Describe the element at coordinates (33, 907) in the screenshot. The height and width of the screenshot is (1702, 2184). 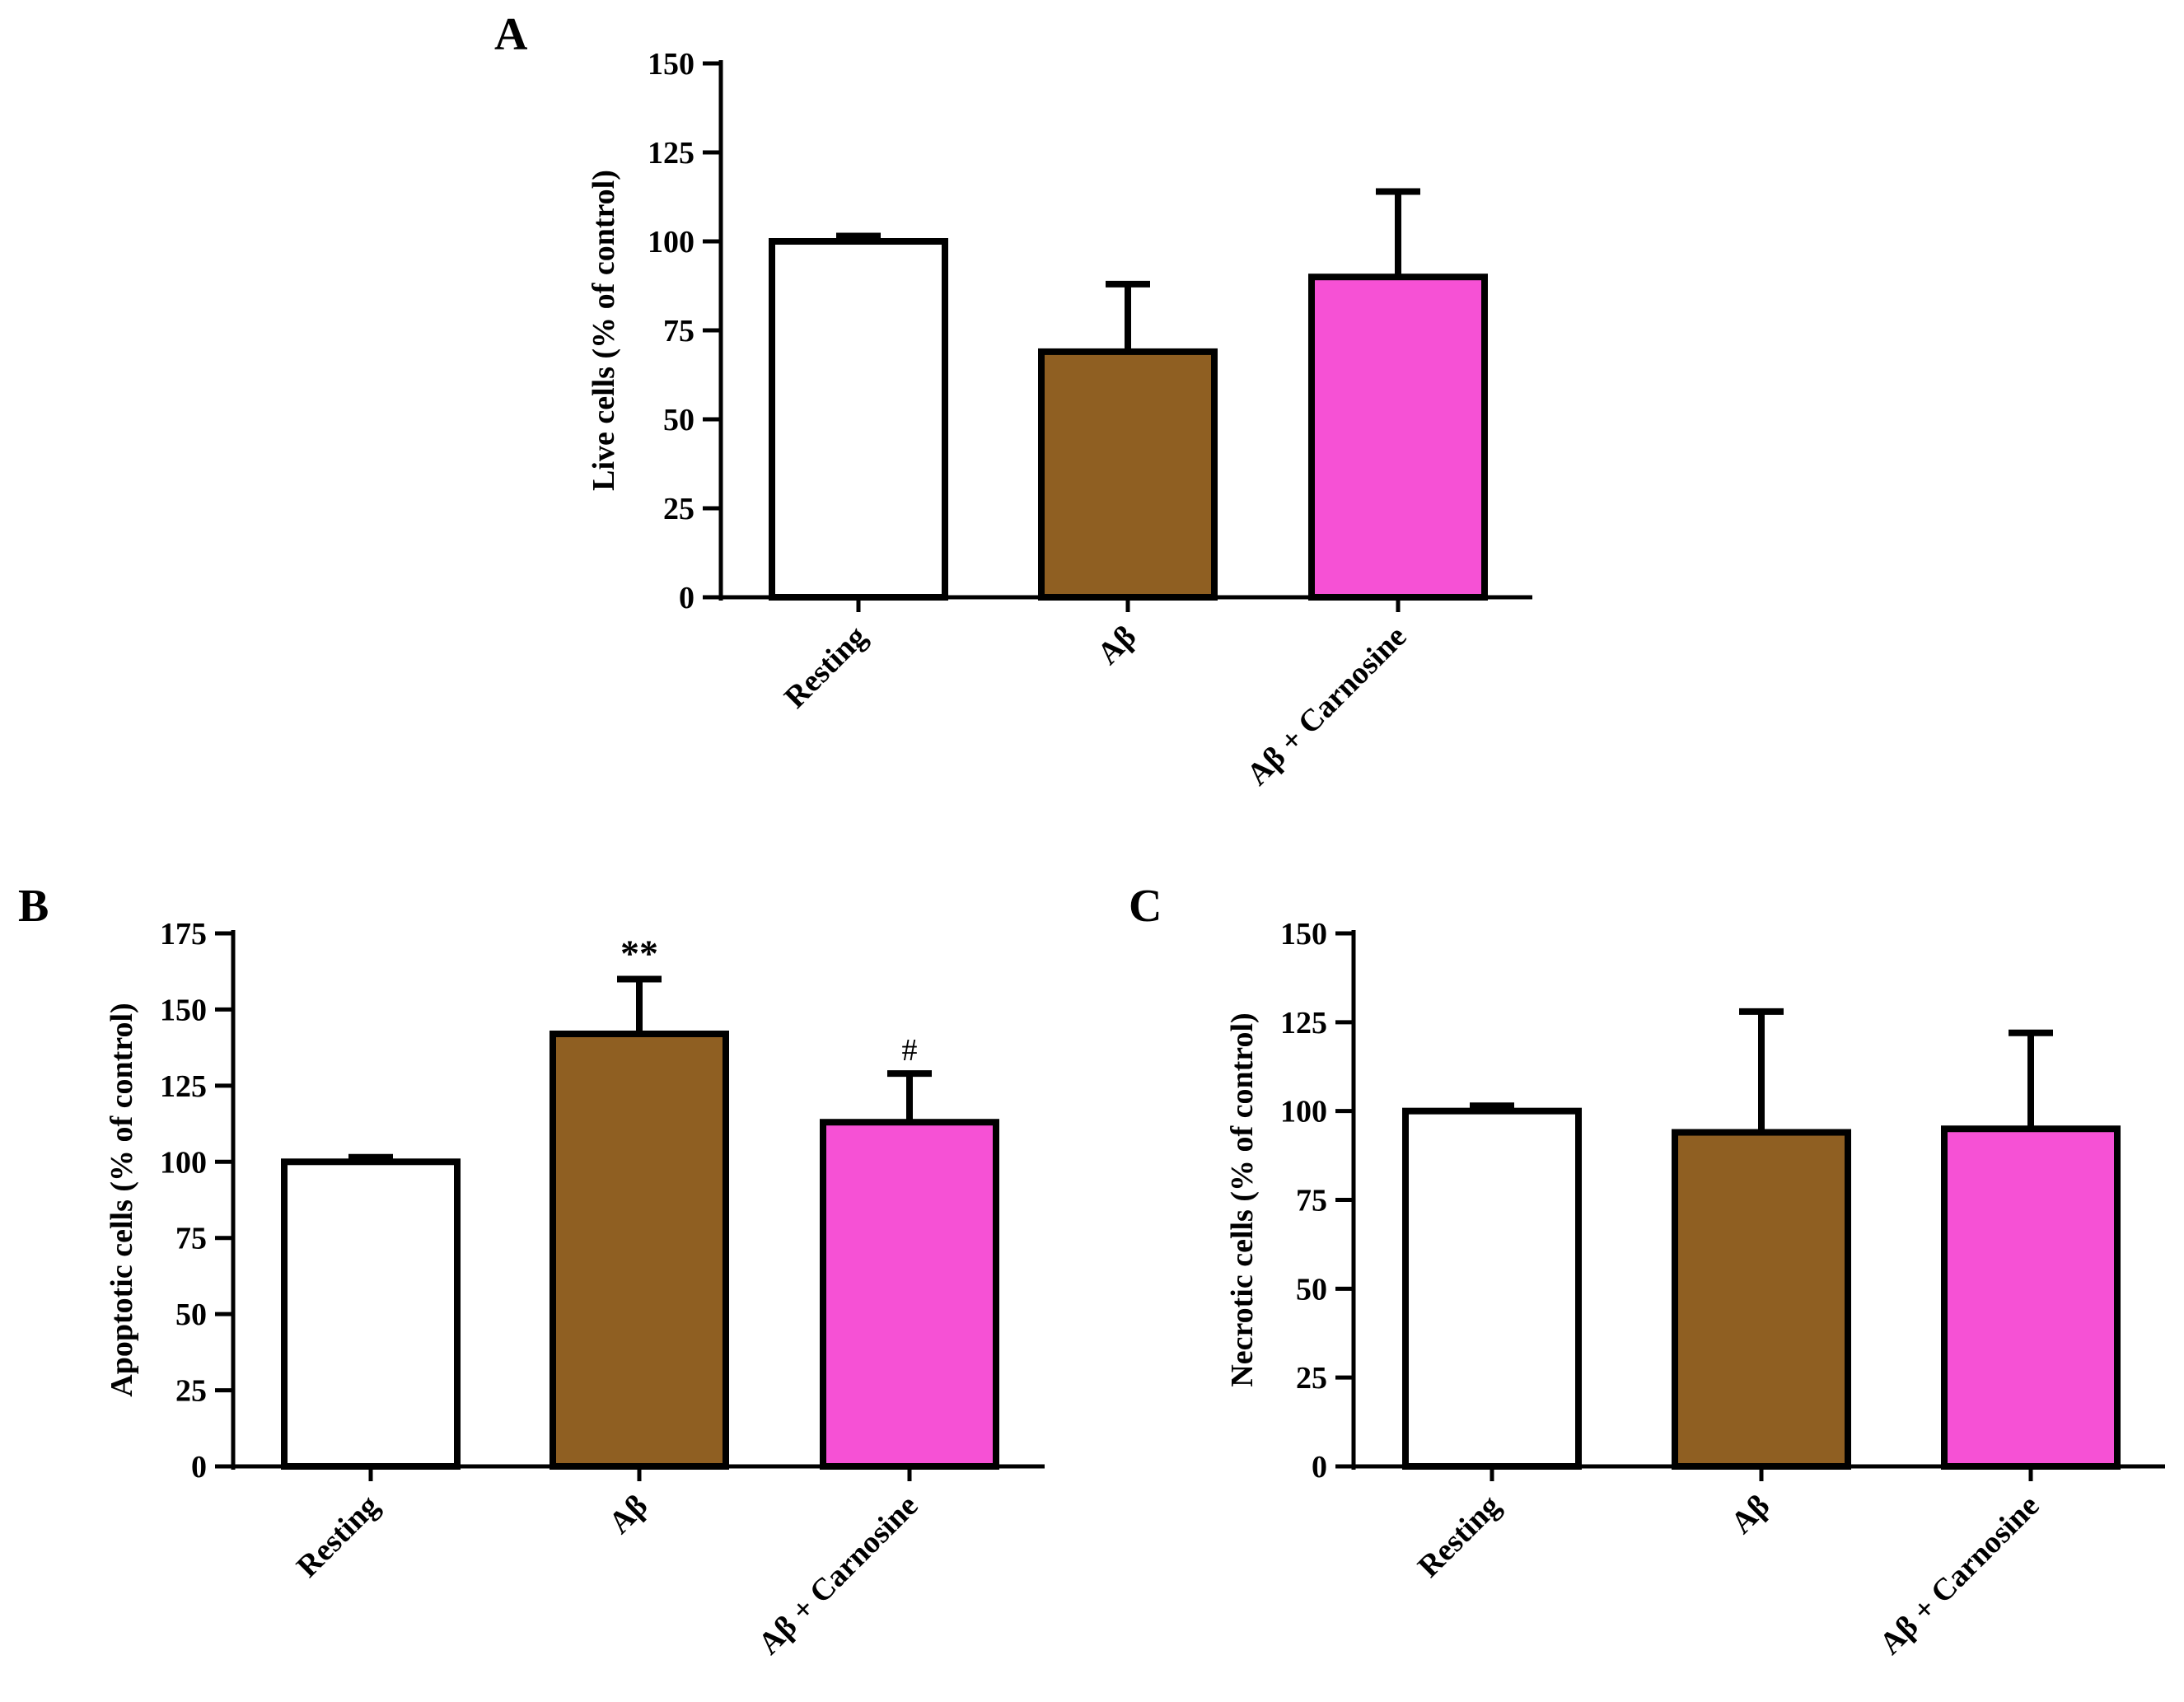
I see `panel-label-b: B` at that location.